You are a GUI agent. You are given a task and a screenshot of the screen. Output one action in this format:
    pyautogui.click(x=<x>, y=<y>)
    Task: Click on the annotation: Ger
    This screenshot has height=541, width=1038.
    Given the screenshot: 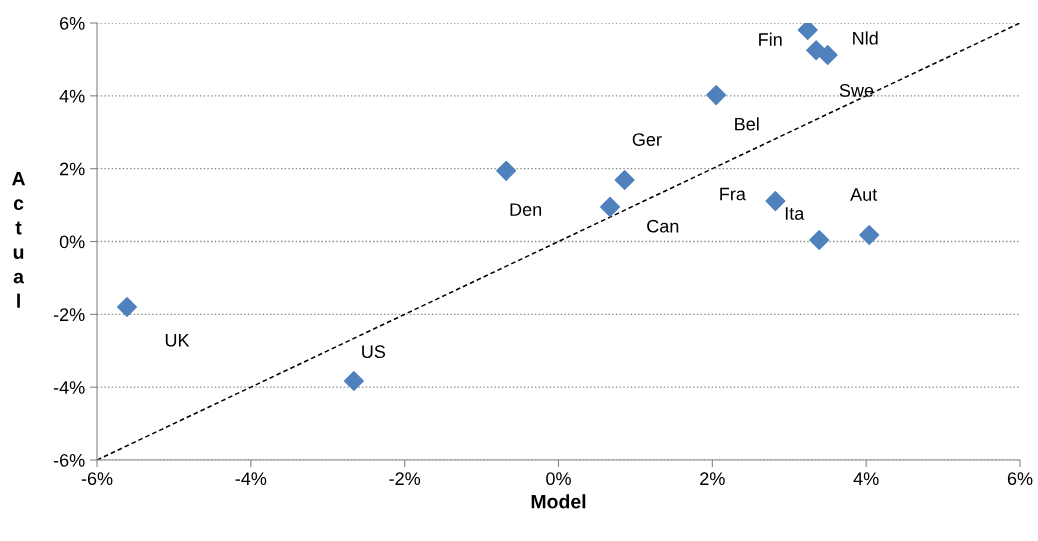 What is the action you would take?
    pyautogui.click(x=647, y=139)
    